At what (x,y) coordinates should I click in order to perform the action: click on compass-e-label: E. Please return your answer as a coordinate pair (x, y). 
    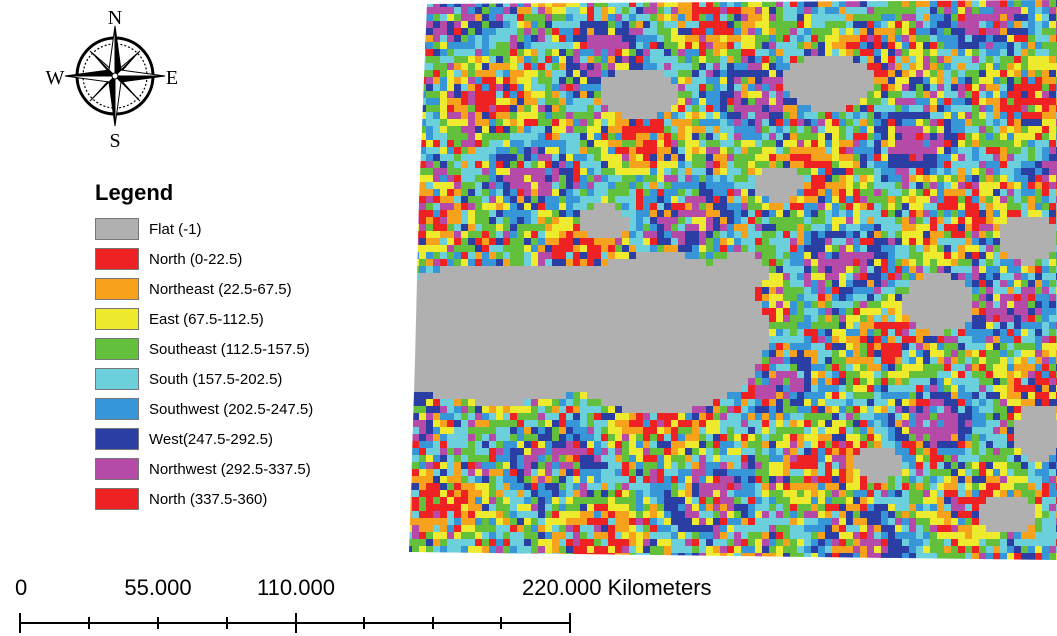
    Looking at the image, I should click on (172, 78).